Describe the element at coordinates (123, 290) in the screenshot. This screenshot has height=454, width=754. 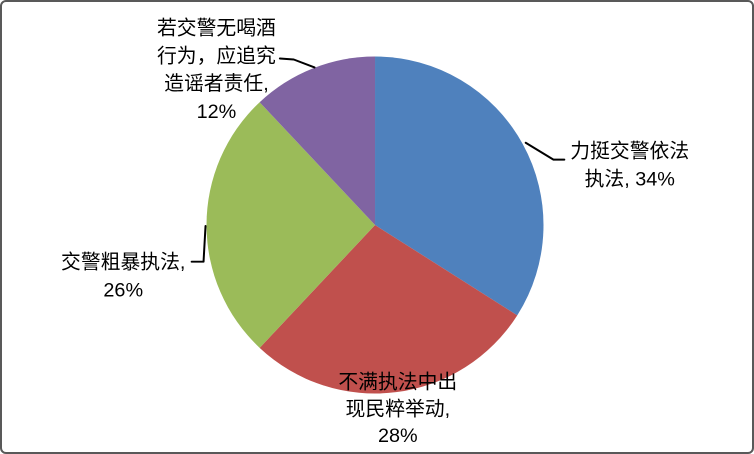
I see `slice-label-line: 26%` at that location.